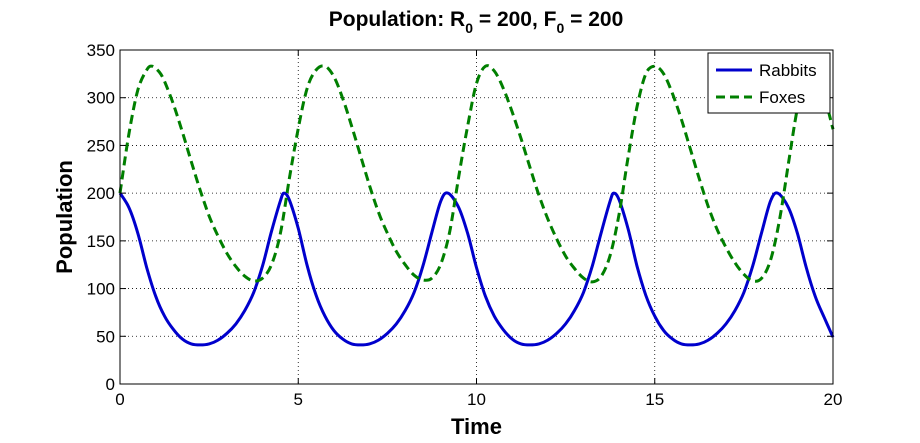 This screenshot has height=443, width=920. I want to click on y-tick-label: 300, so click(101, 98).